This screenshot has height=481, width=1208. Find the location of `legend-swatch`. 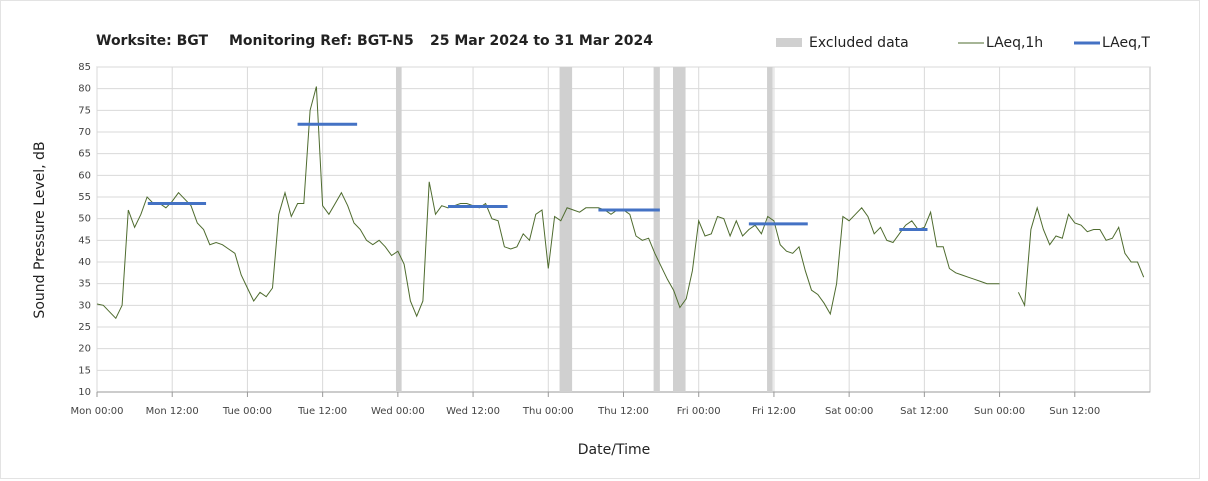

legend-swatch is located at coordinates (789, 42).